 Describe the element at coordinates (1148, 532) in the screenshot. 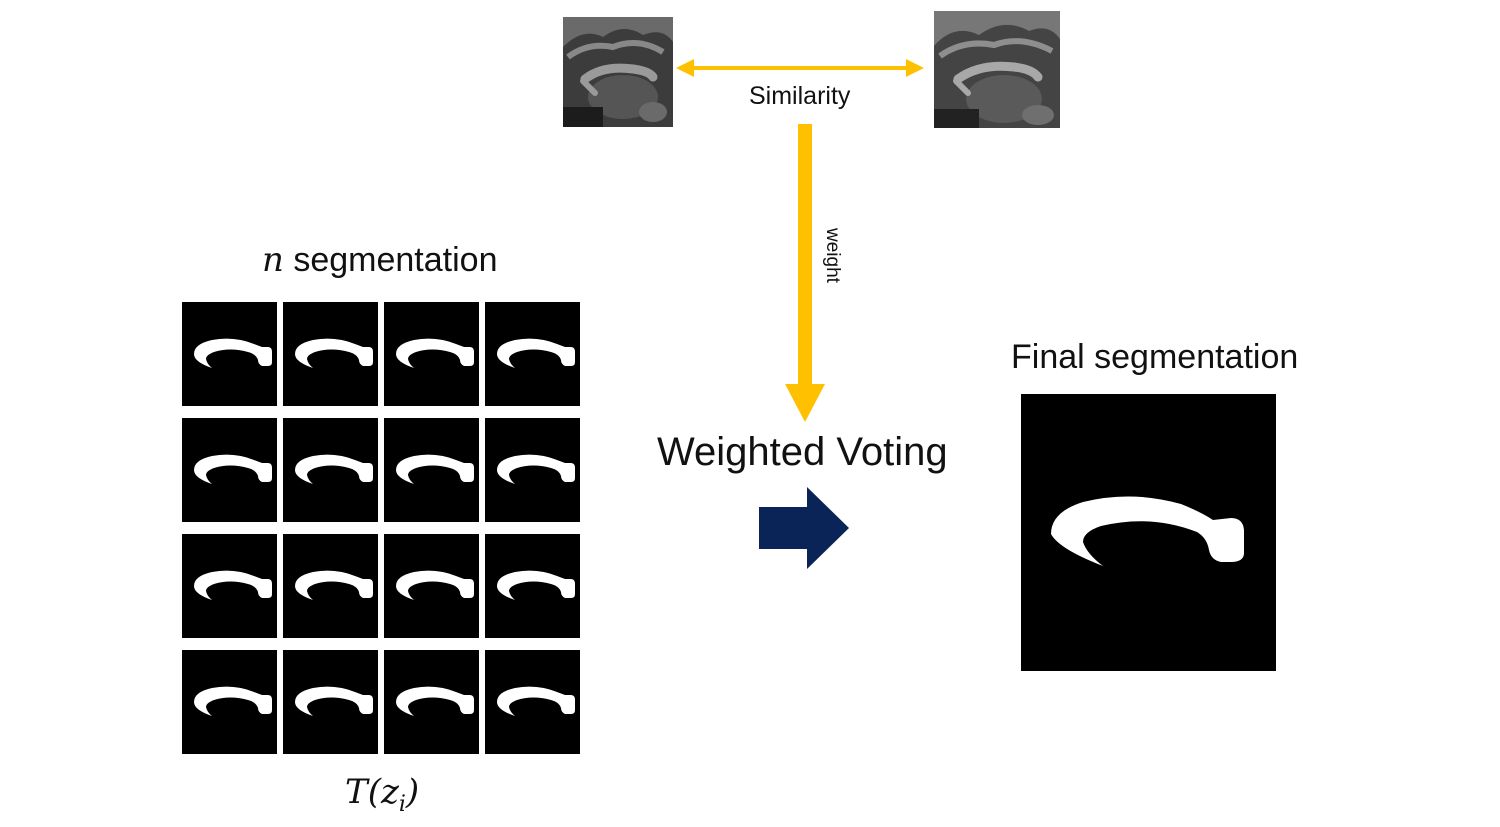

I see `final-segmentation-image` at that location.